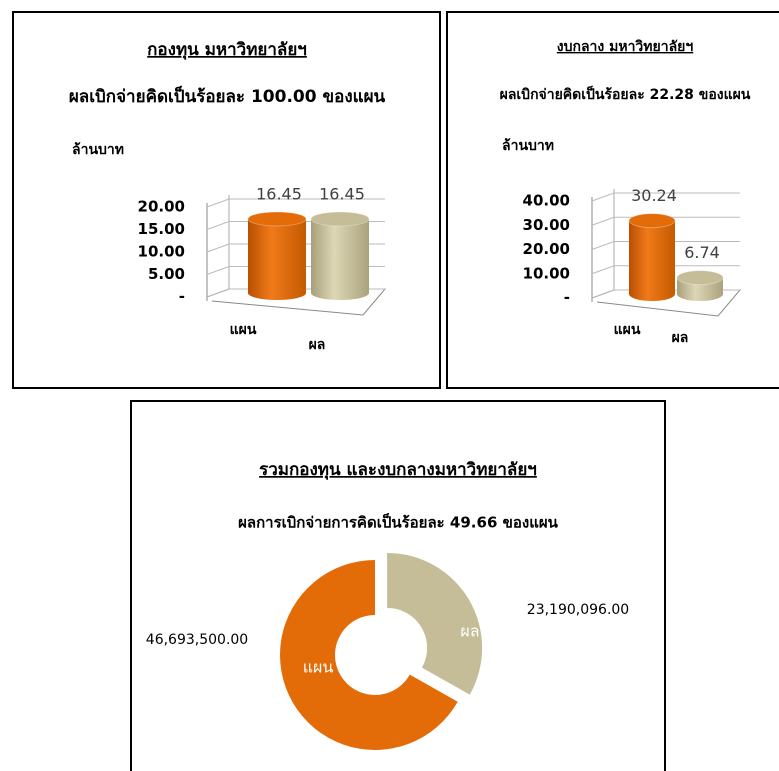 The height and width of the screenshot is (771, 779). I want to click on chart-subtitle: ผลเบิกจ่ายคิดเป็นร้อยละ 100.00 ของแผน, so click(227, 95).